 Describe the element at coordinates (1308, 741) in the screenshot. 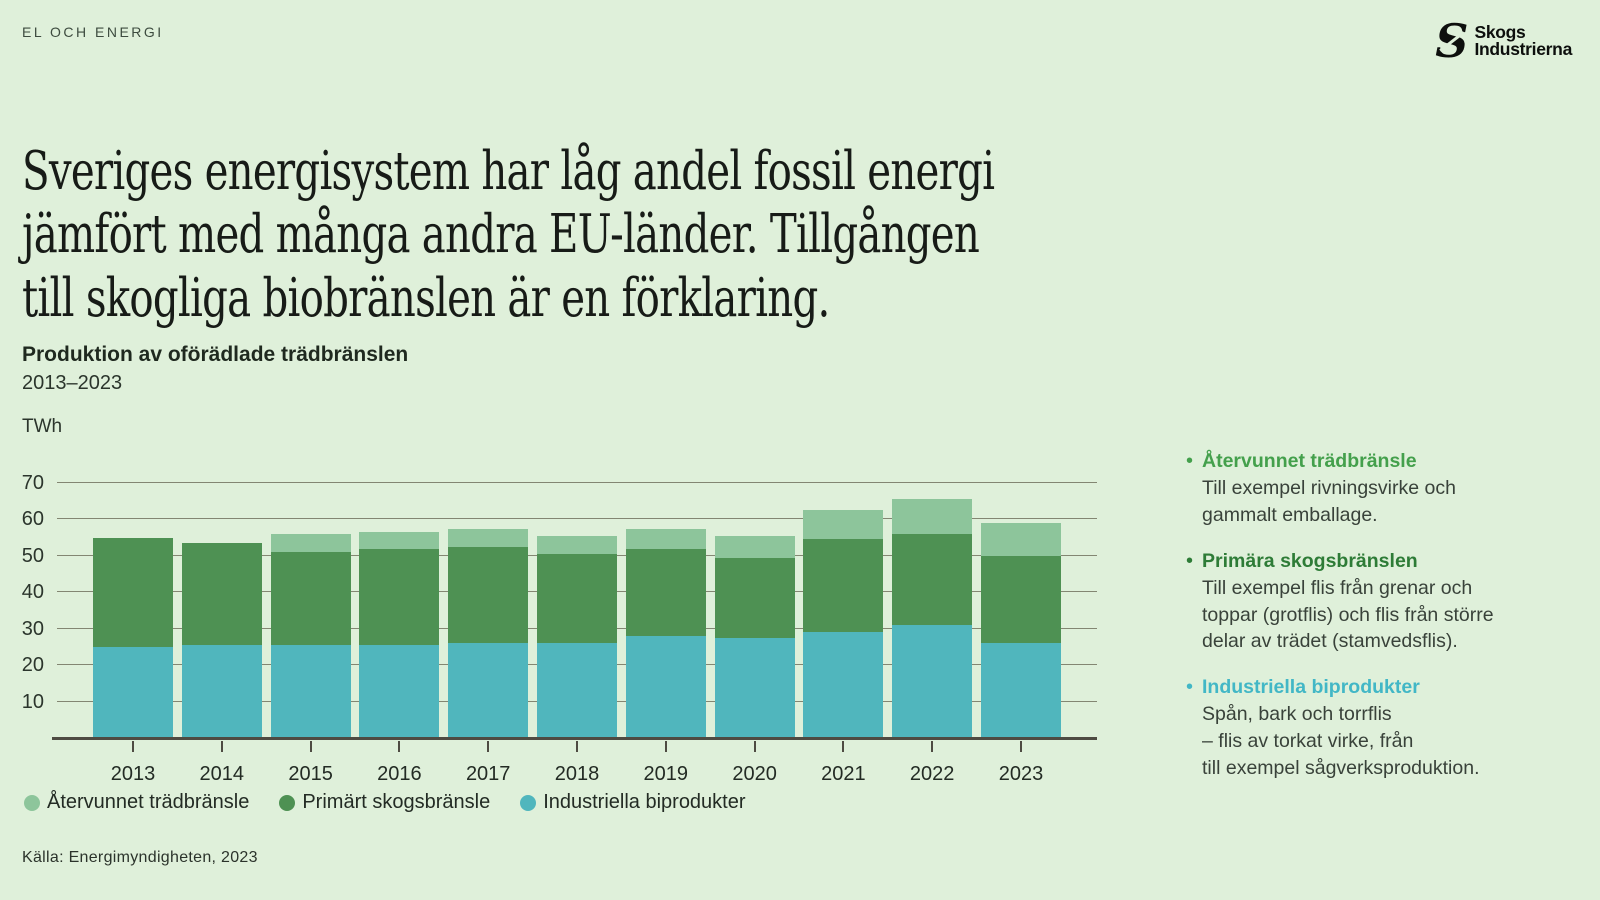

I see `definition-body-line: – flis av torkat virke, från` at that location.